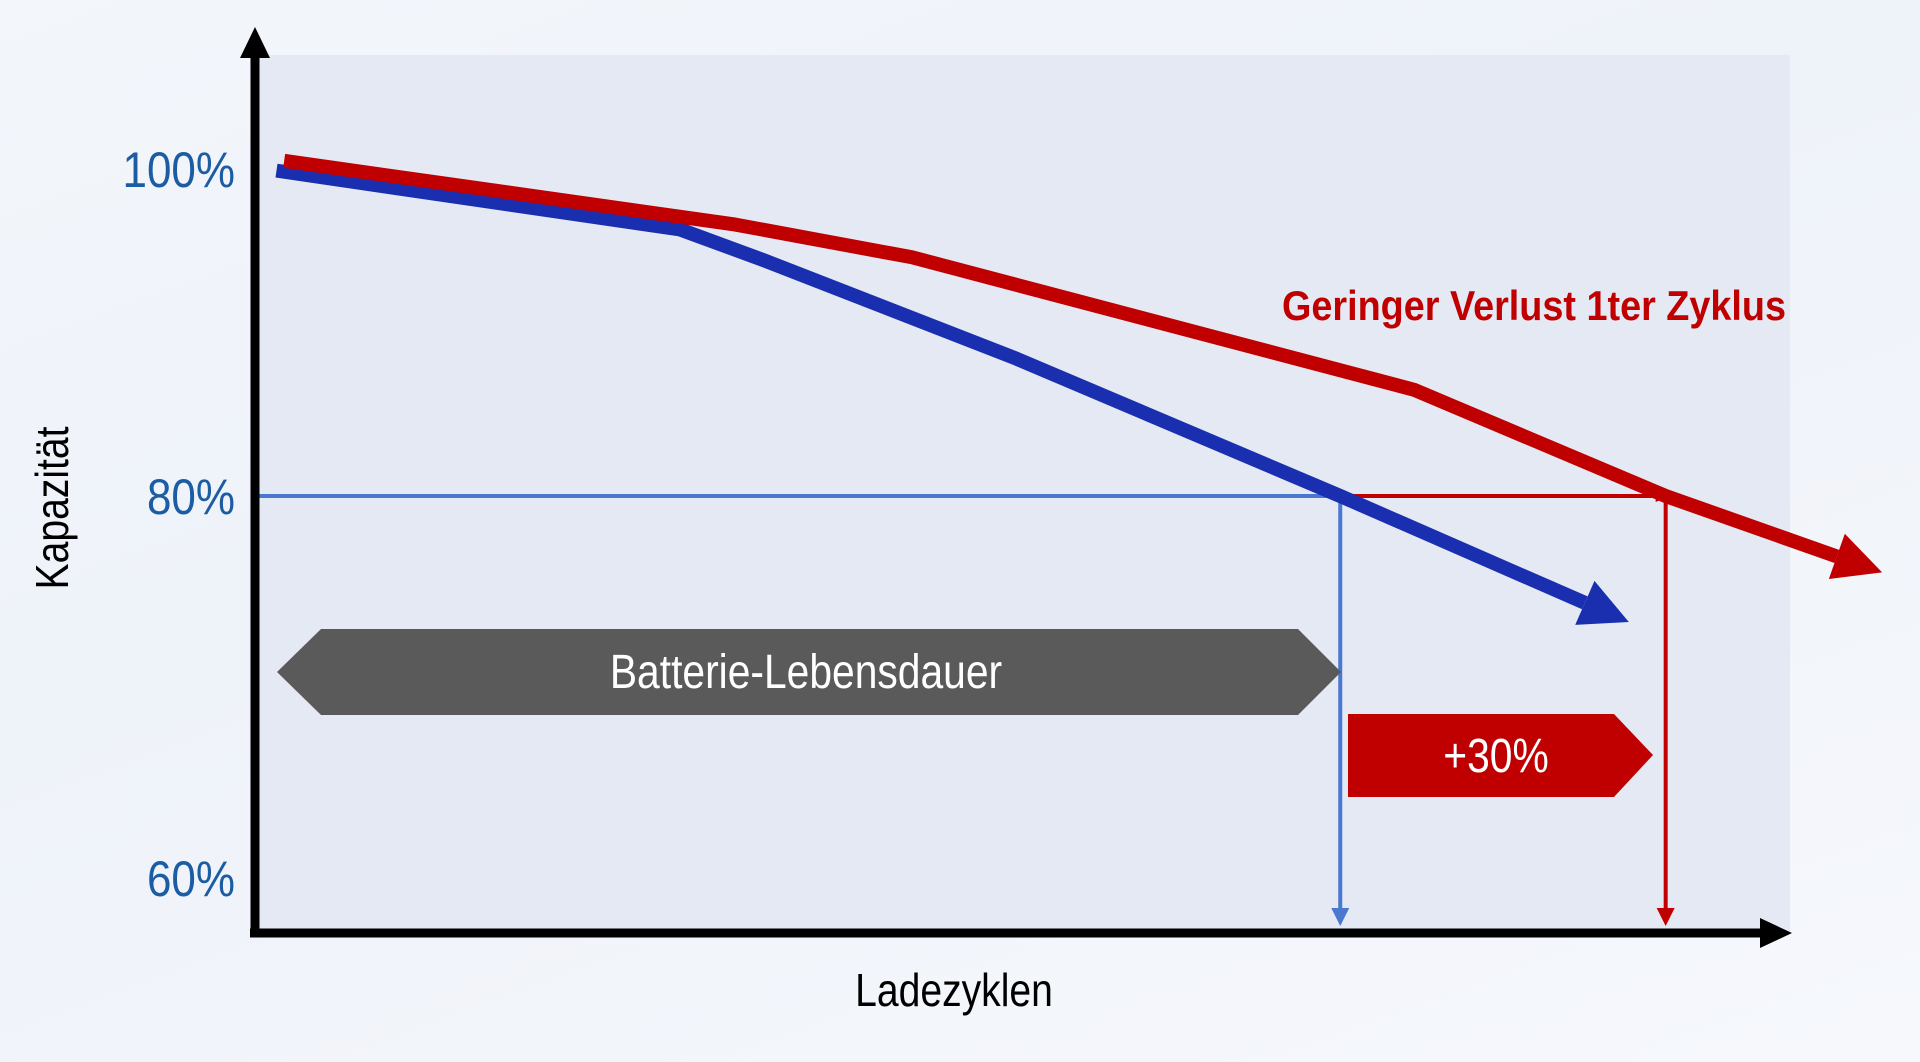 The height and width of the screenshot is (1062, 1920). Describe the element at coordinates (1534, 306) in the screenshot. I see `red-series-annotation: Geringer Verlust 1ter Zyklus` at that location.